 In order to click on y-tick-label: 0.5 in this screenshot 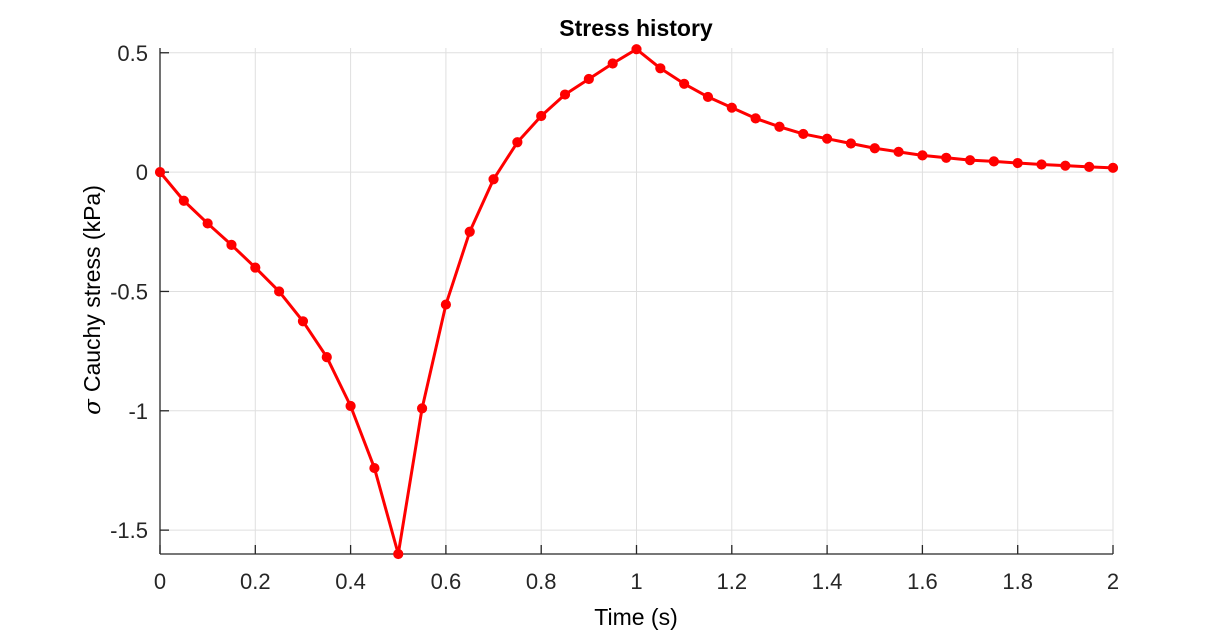, I will do `click(132, 53)`.